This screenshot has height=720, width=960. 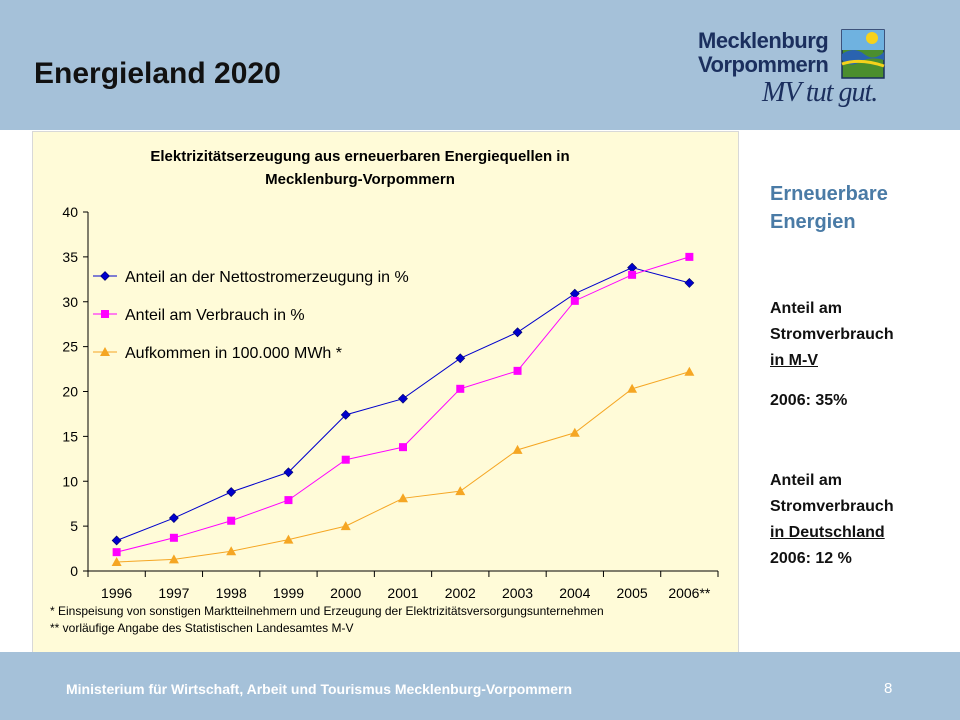 I want to click on x-tick-label: 1998, so click(x=231, y=593).